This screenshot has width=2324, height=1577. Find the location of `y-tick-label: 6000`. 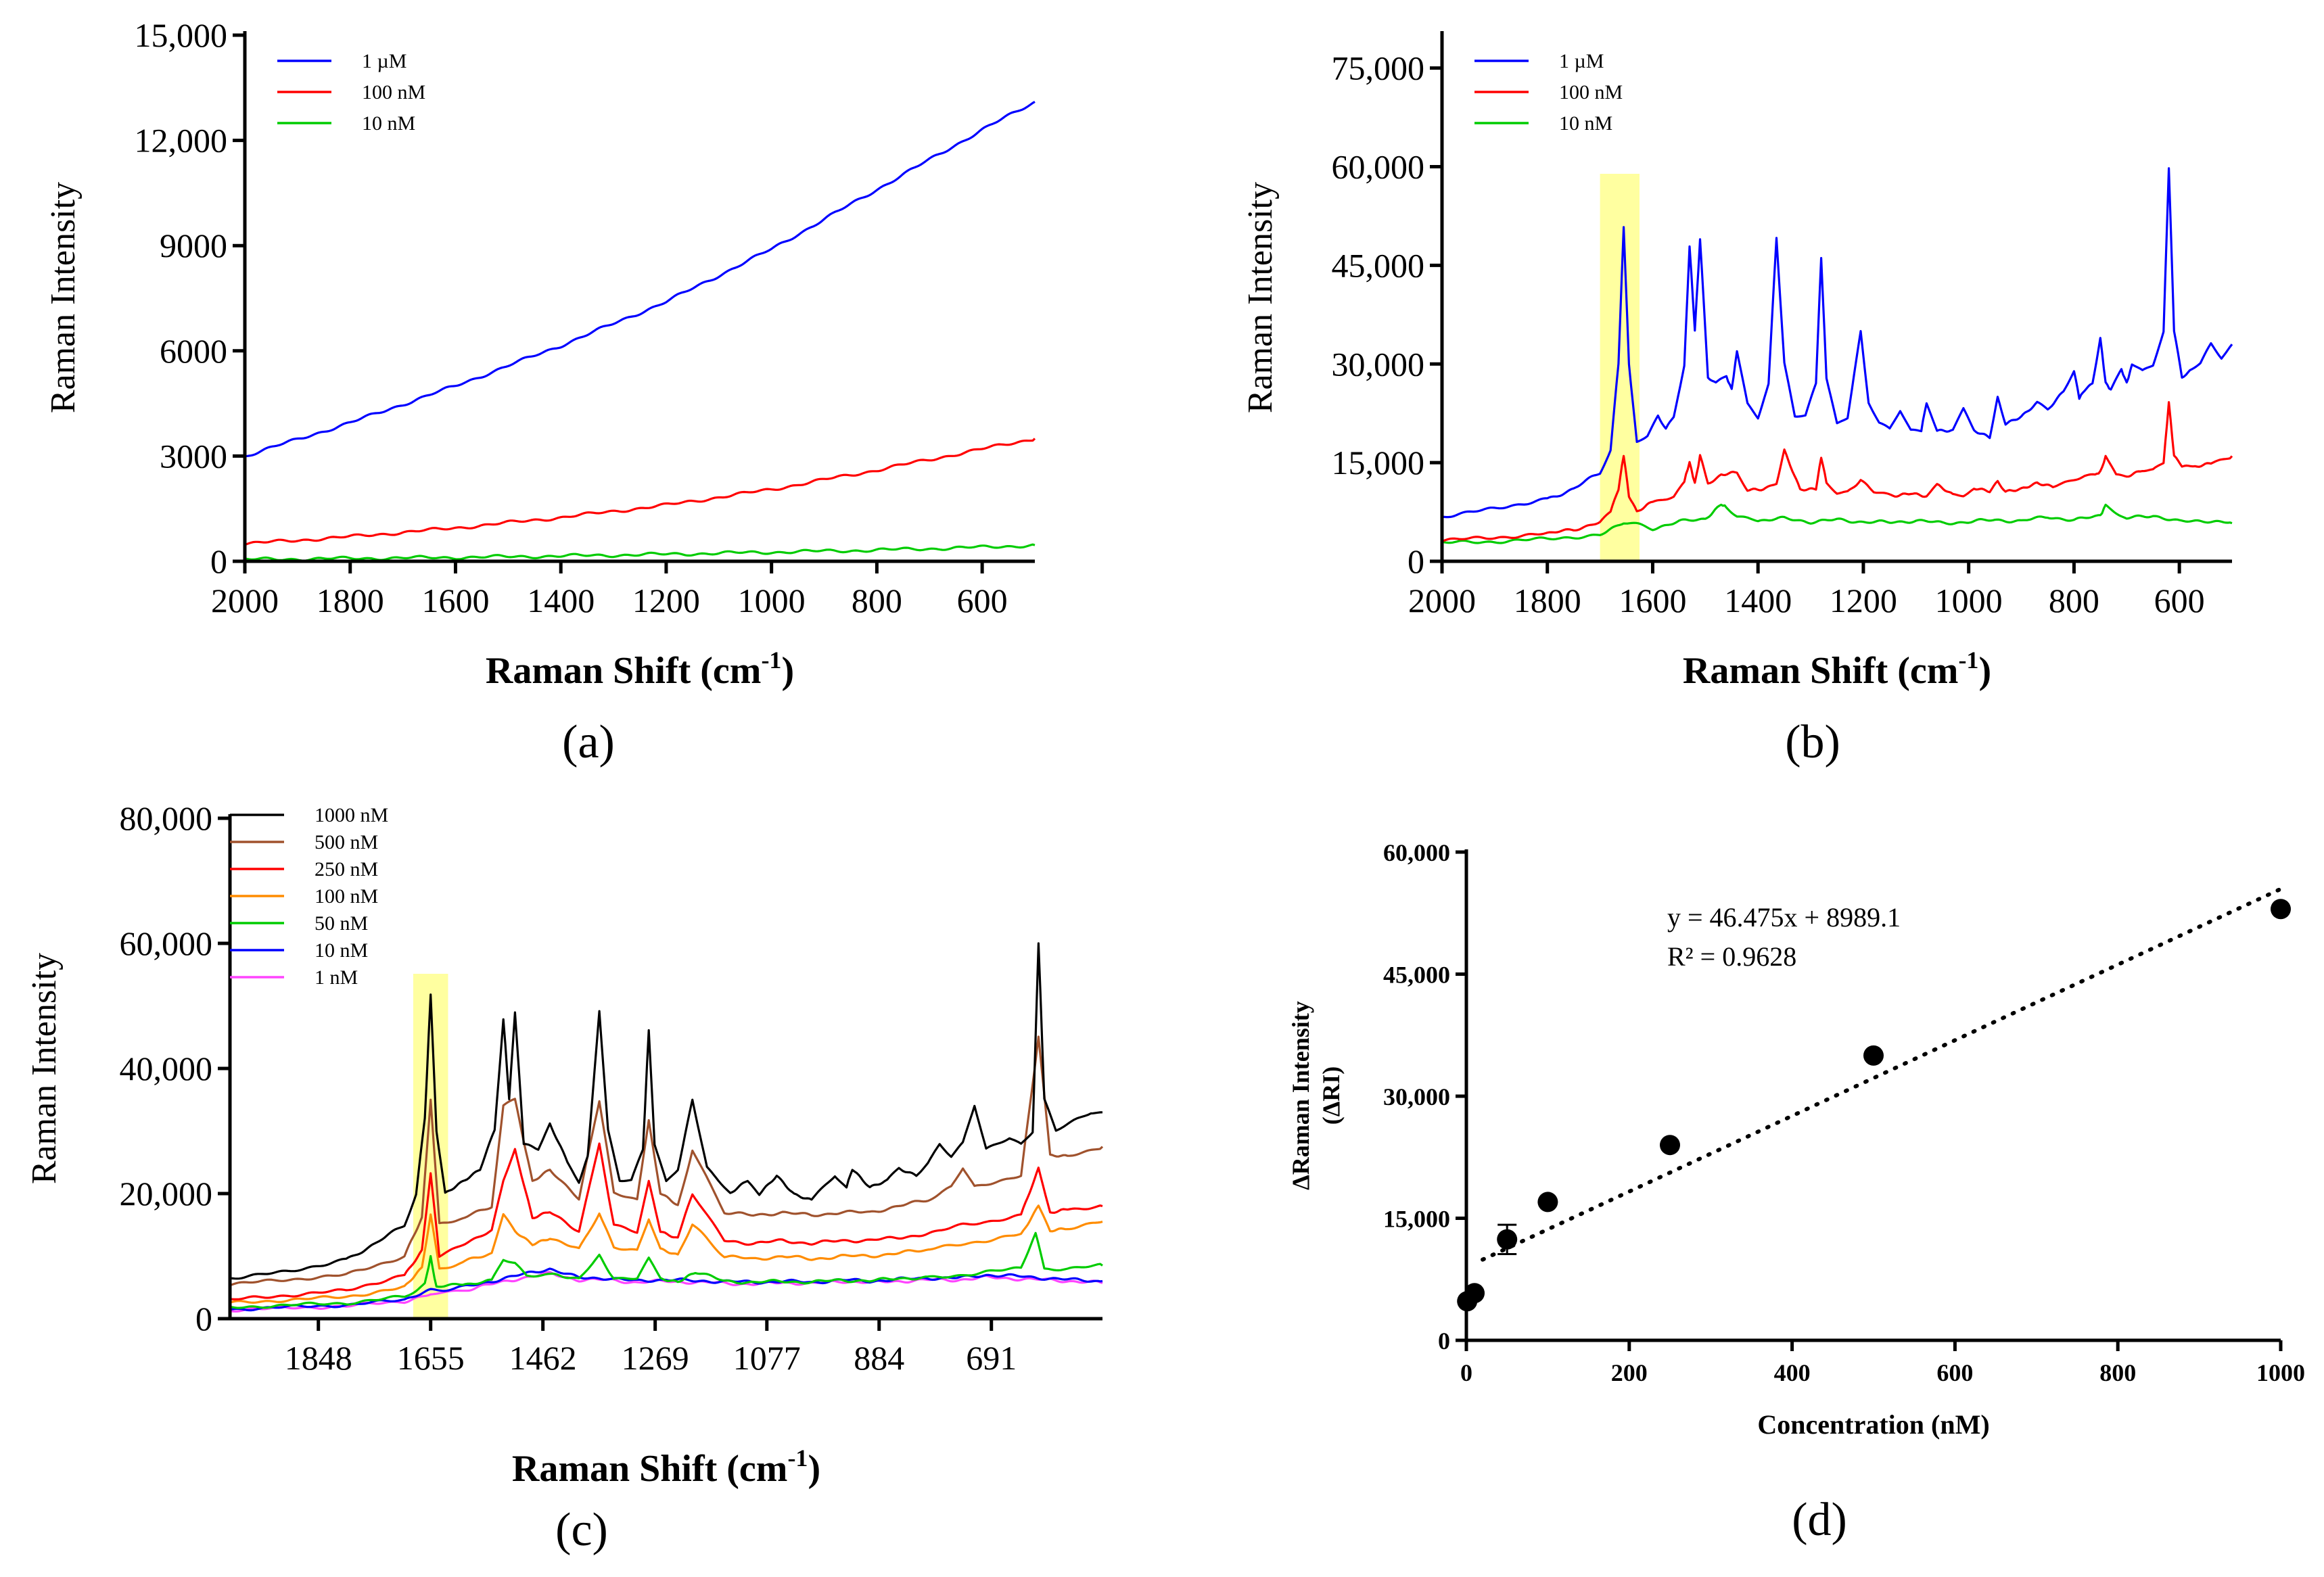

y-tick-label: 6000 is located at coordinates (194, 351).